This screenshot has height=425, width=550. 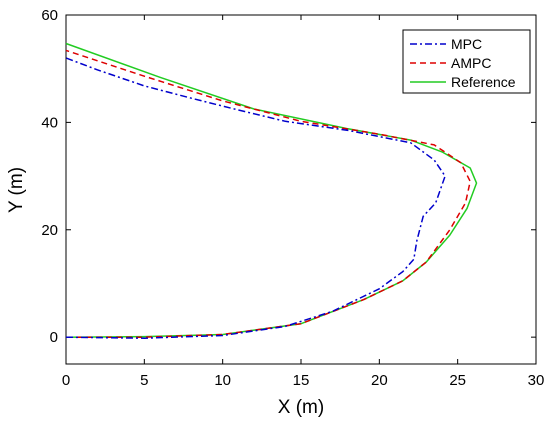 What do you see at coordinates (222, 380) in the screenshot?
I see `x-tick-label: 10` at bounding box center [222, 380].